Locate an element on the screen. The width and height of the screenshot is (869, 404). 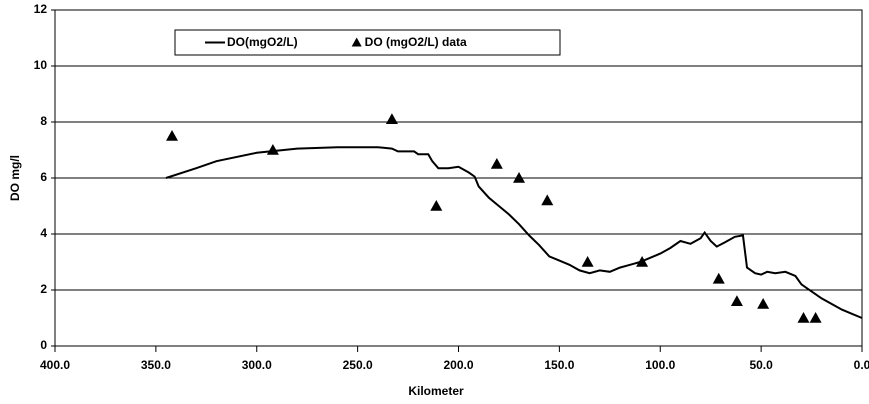
x-tick-label: 100.0 is located at coordinates (660, 365).